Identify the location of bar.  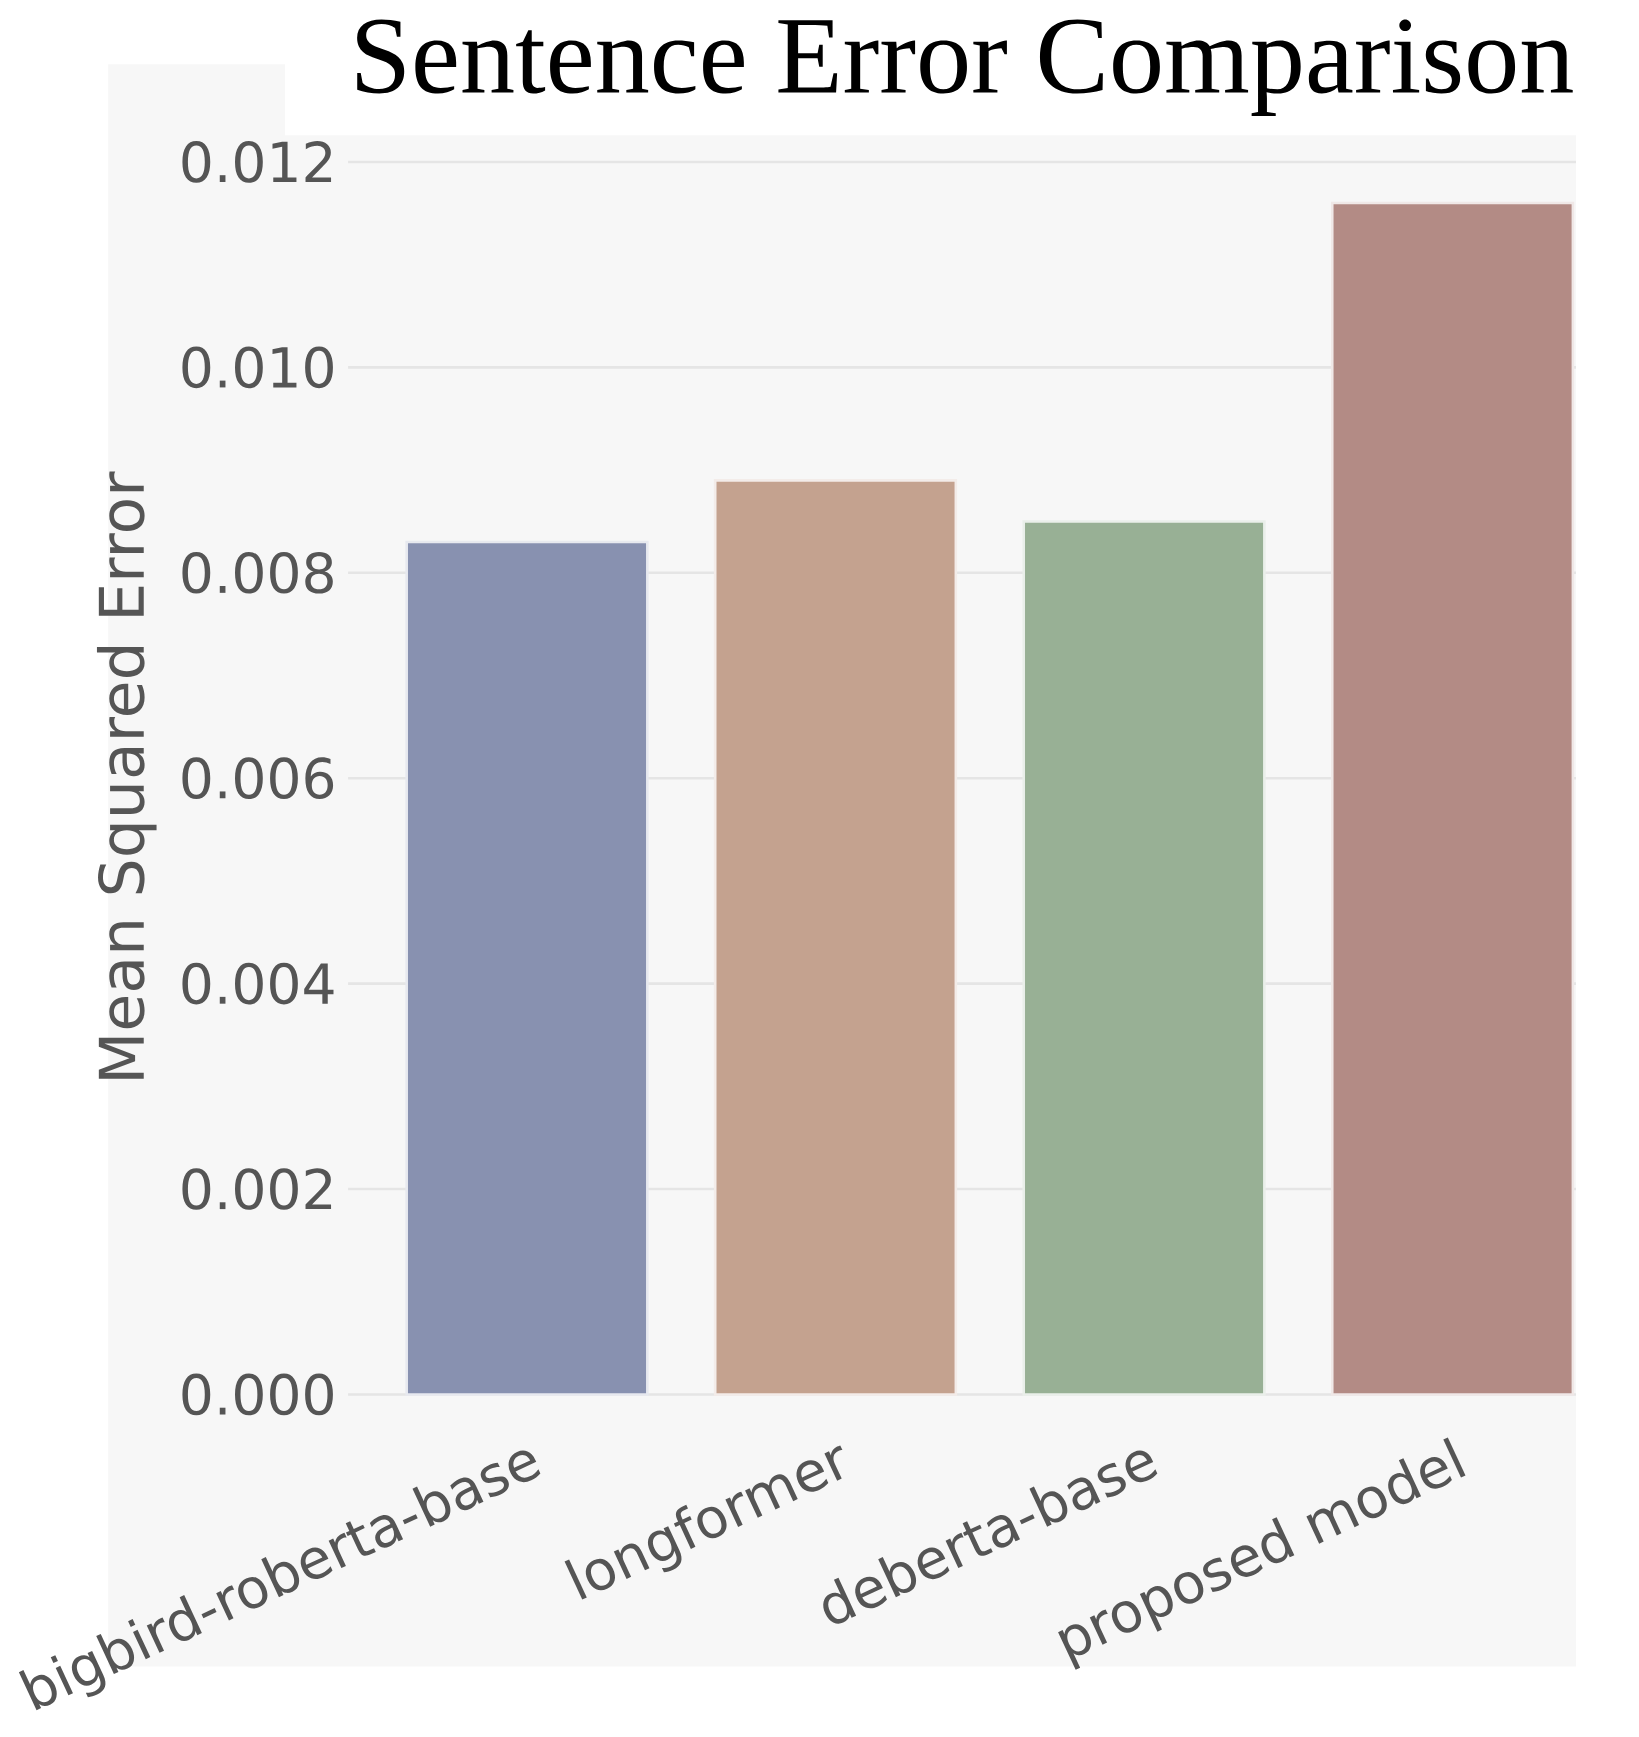
(835, 937).